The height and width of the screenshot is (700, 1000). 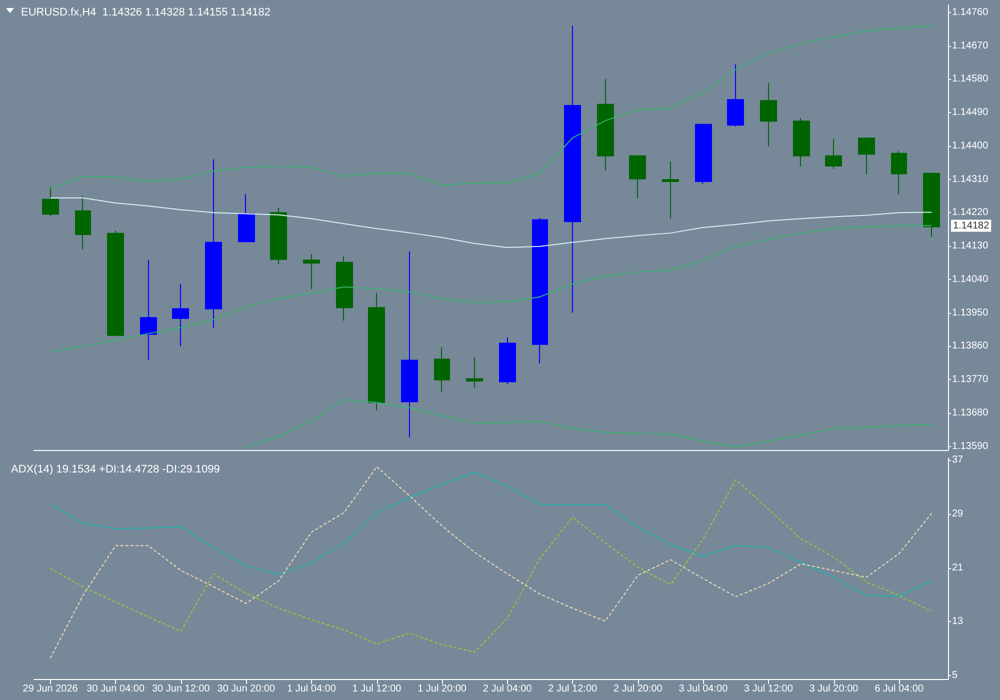 What do you see at coordinates (703, 689) in the screenshot?
I see `x-tick-label: 3 Jul 04:00` at bounding box center [703, 689].